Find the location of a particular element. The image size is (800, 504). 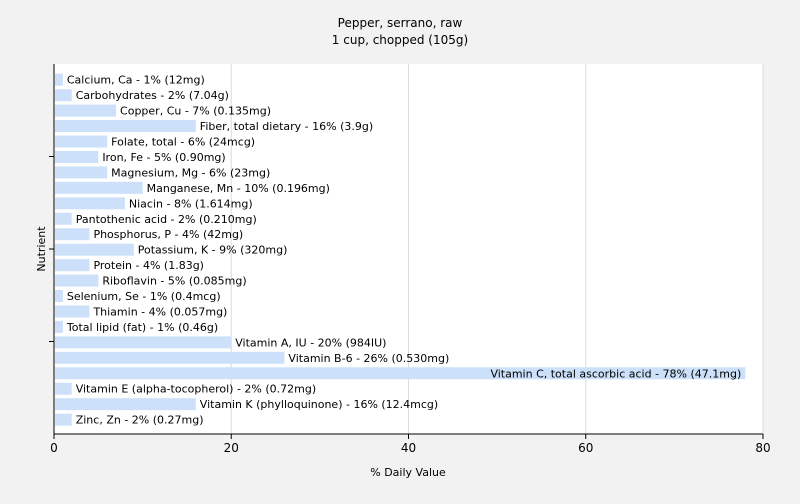

chart-title: Pepper, serrano, raw is located at coordinates (400, 23).